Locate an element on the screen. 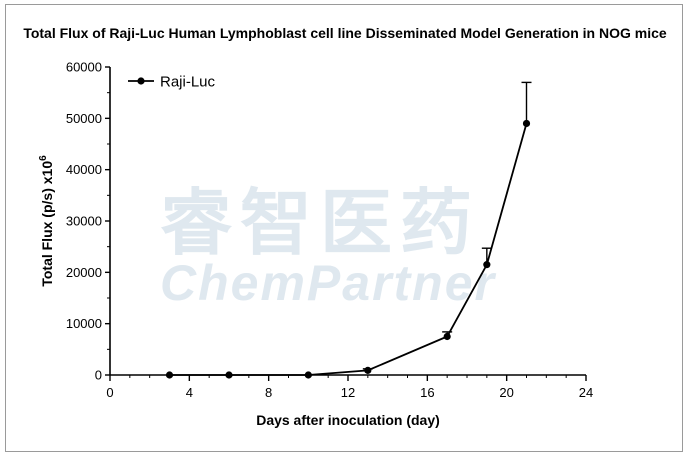 The width and height of the screenshot is (690, 458). legend: Raji-Luc is located at coordinates (172, 82).